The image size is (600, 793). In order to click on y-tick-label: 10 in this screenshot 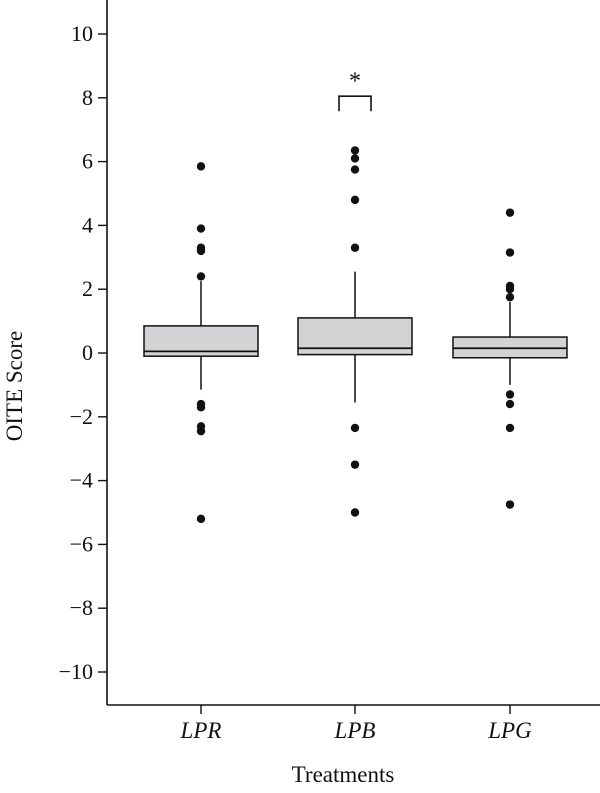, I will do `click(82, 33)`.